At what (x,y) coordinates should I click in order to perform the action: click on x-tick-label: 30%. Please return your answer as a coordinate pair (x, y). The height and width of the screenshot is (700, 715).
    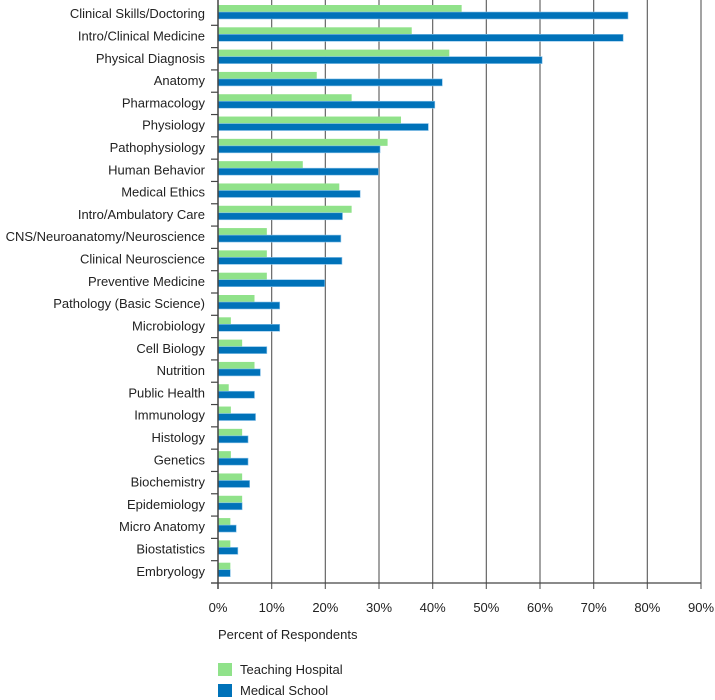
    Looking at the image, I should click on (379, 607).